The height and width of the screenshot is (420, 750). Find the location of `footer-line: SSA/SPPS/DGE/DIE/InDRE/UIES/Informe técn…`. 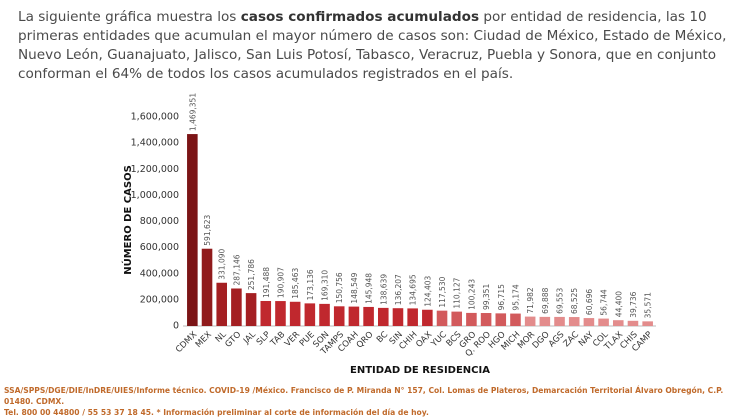

footer-line: SSA/SPPS/DGE/DIE/InDRE/UIES/Informe técn… is located at coordinates (364, 396).